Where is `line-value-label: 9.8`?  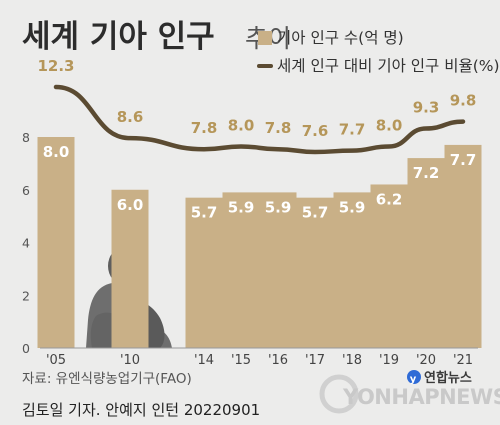 line-value-label: 9.8 is located at coordinates (463, 101).